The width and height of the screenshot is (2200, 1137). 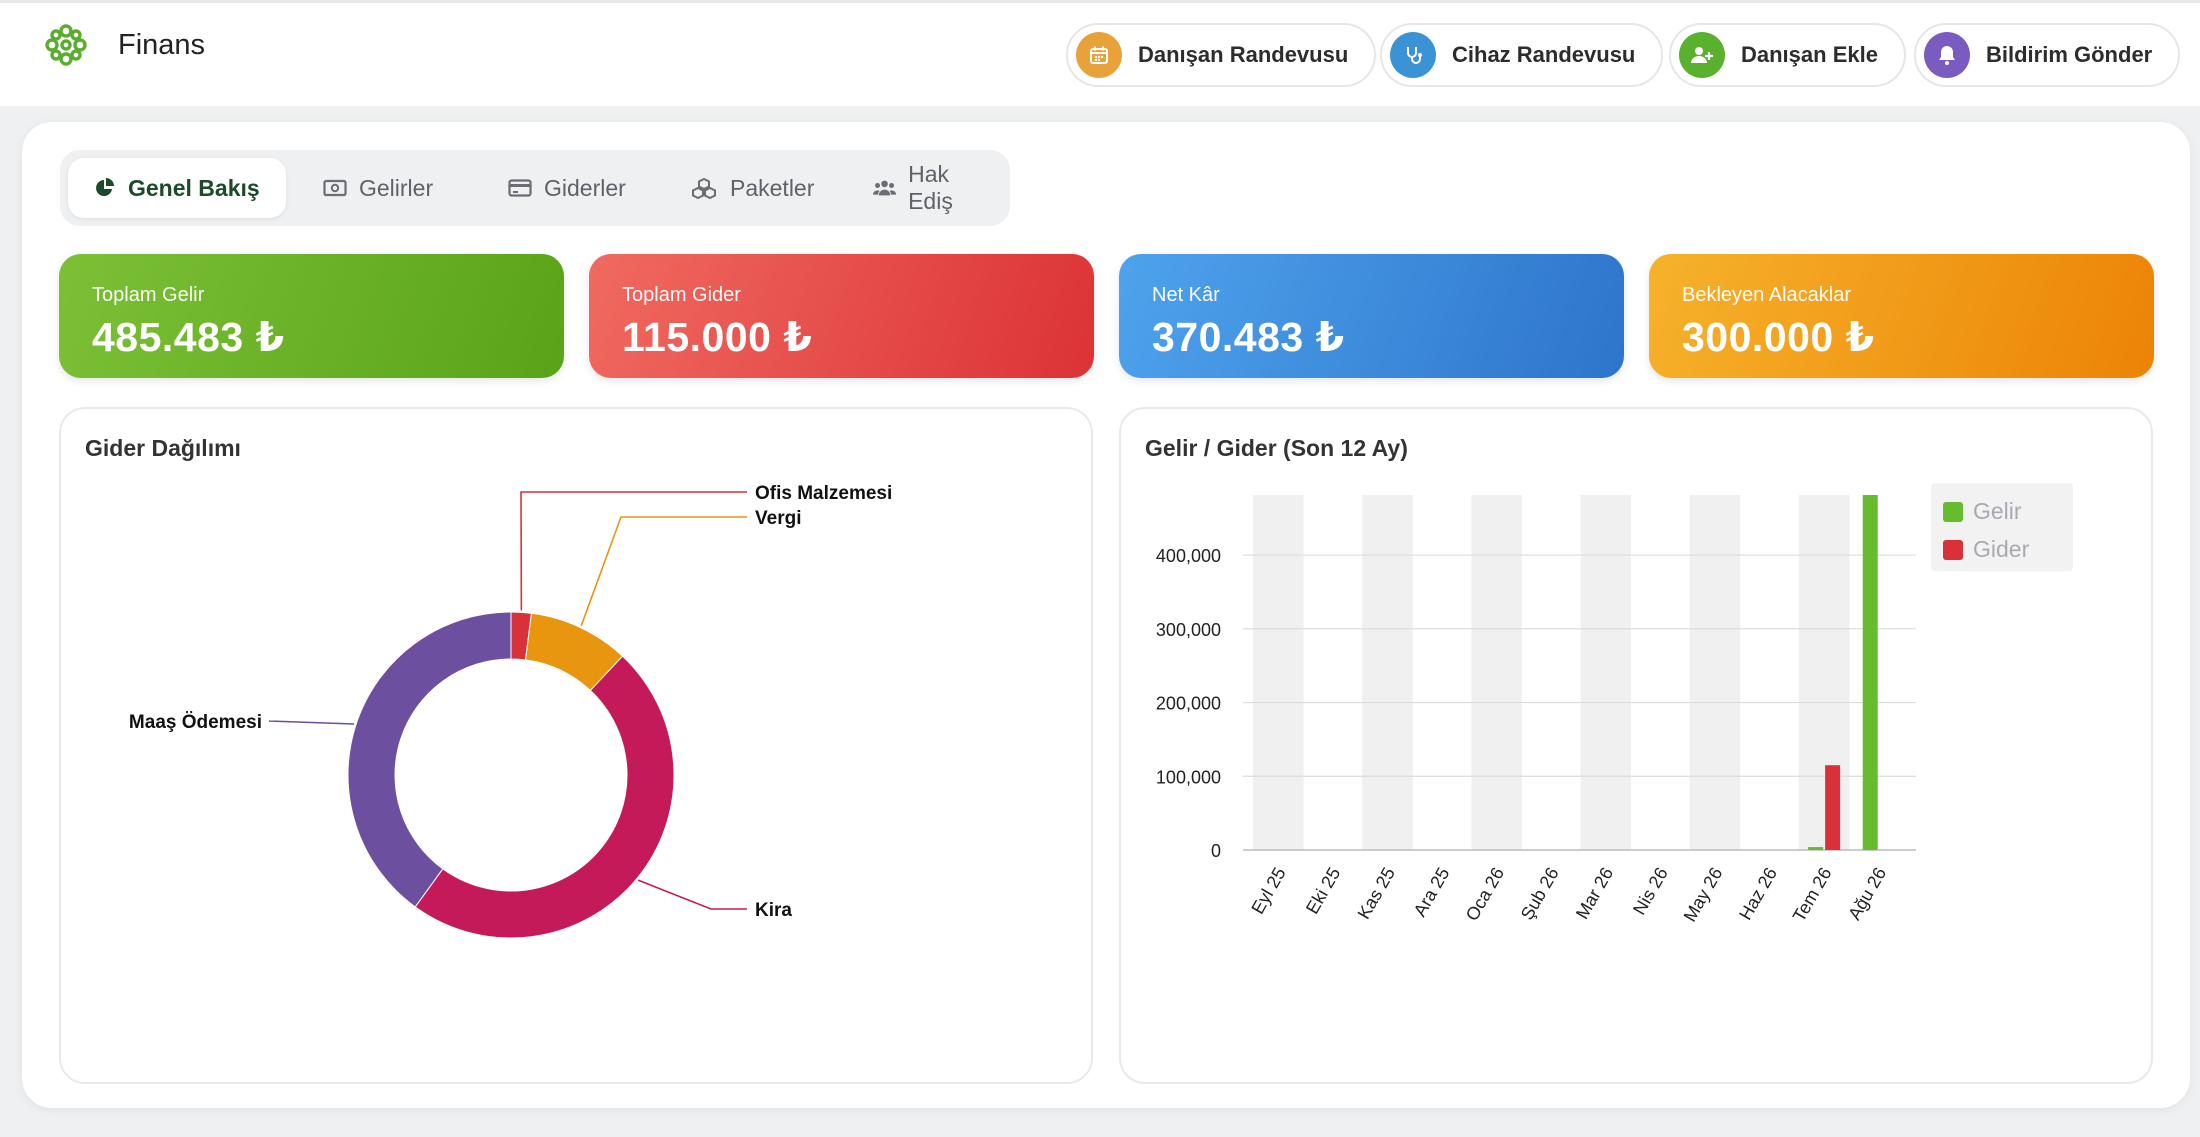 I want to click on donut-label-vergi: Vergi, so click(x=778, y=518).